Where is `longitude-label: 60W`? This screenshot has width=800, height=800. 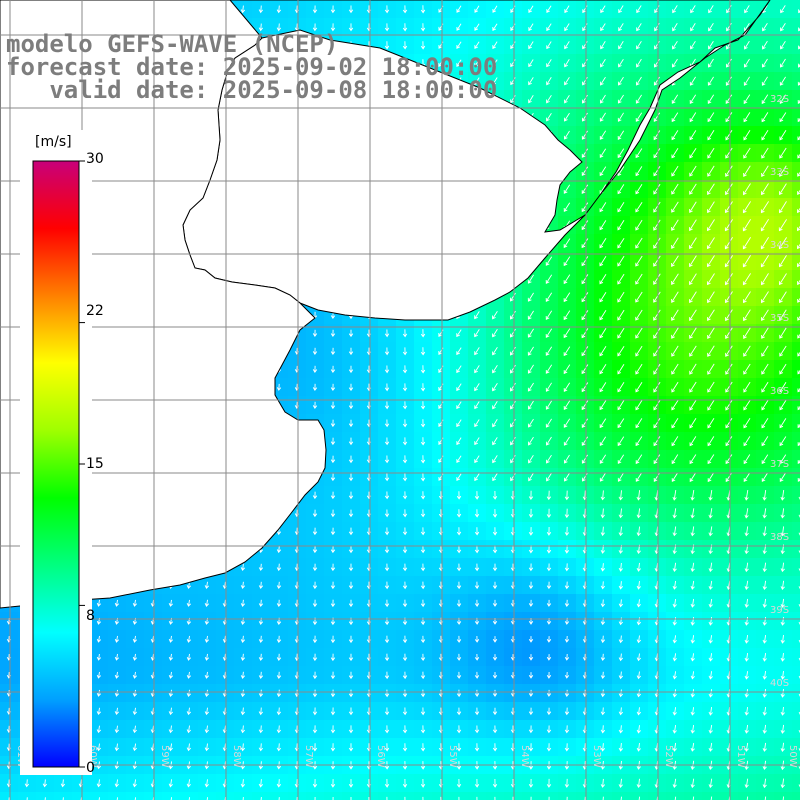
longitude-label: 60W is located at coordinates (92, 756).